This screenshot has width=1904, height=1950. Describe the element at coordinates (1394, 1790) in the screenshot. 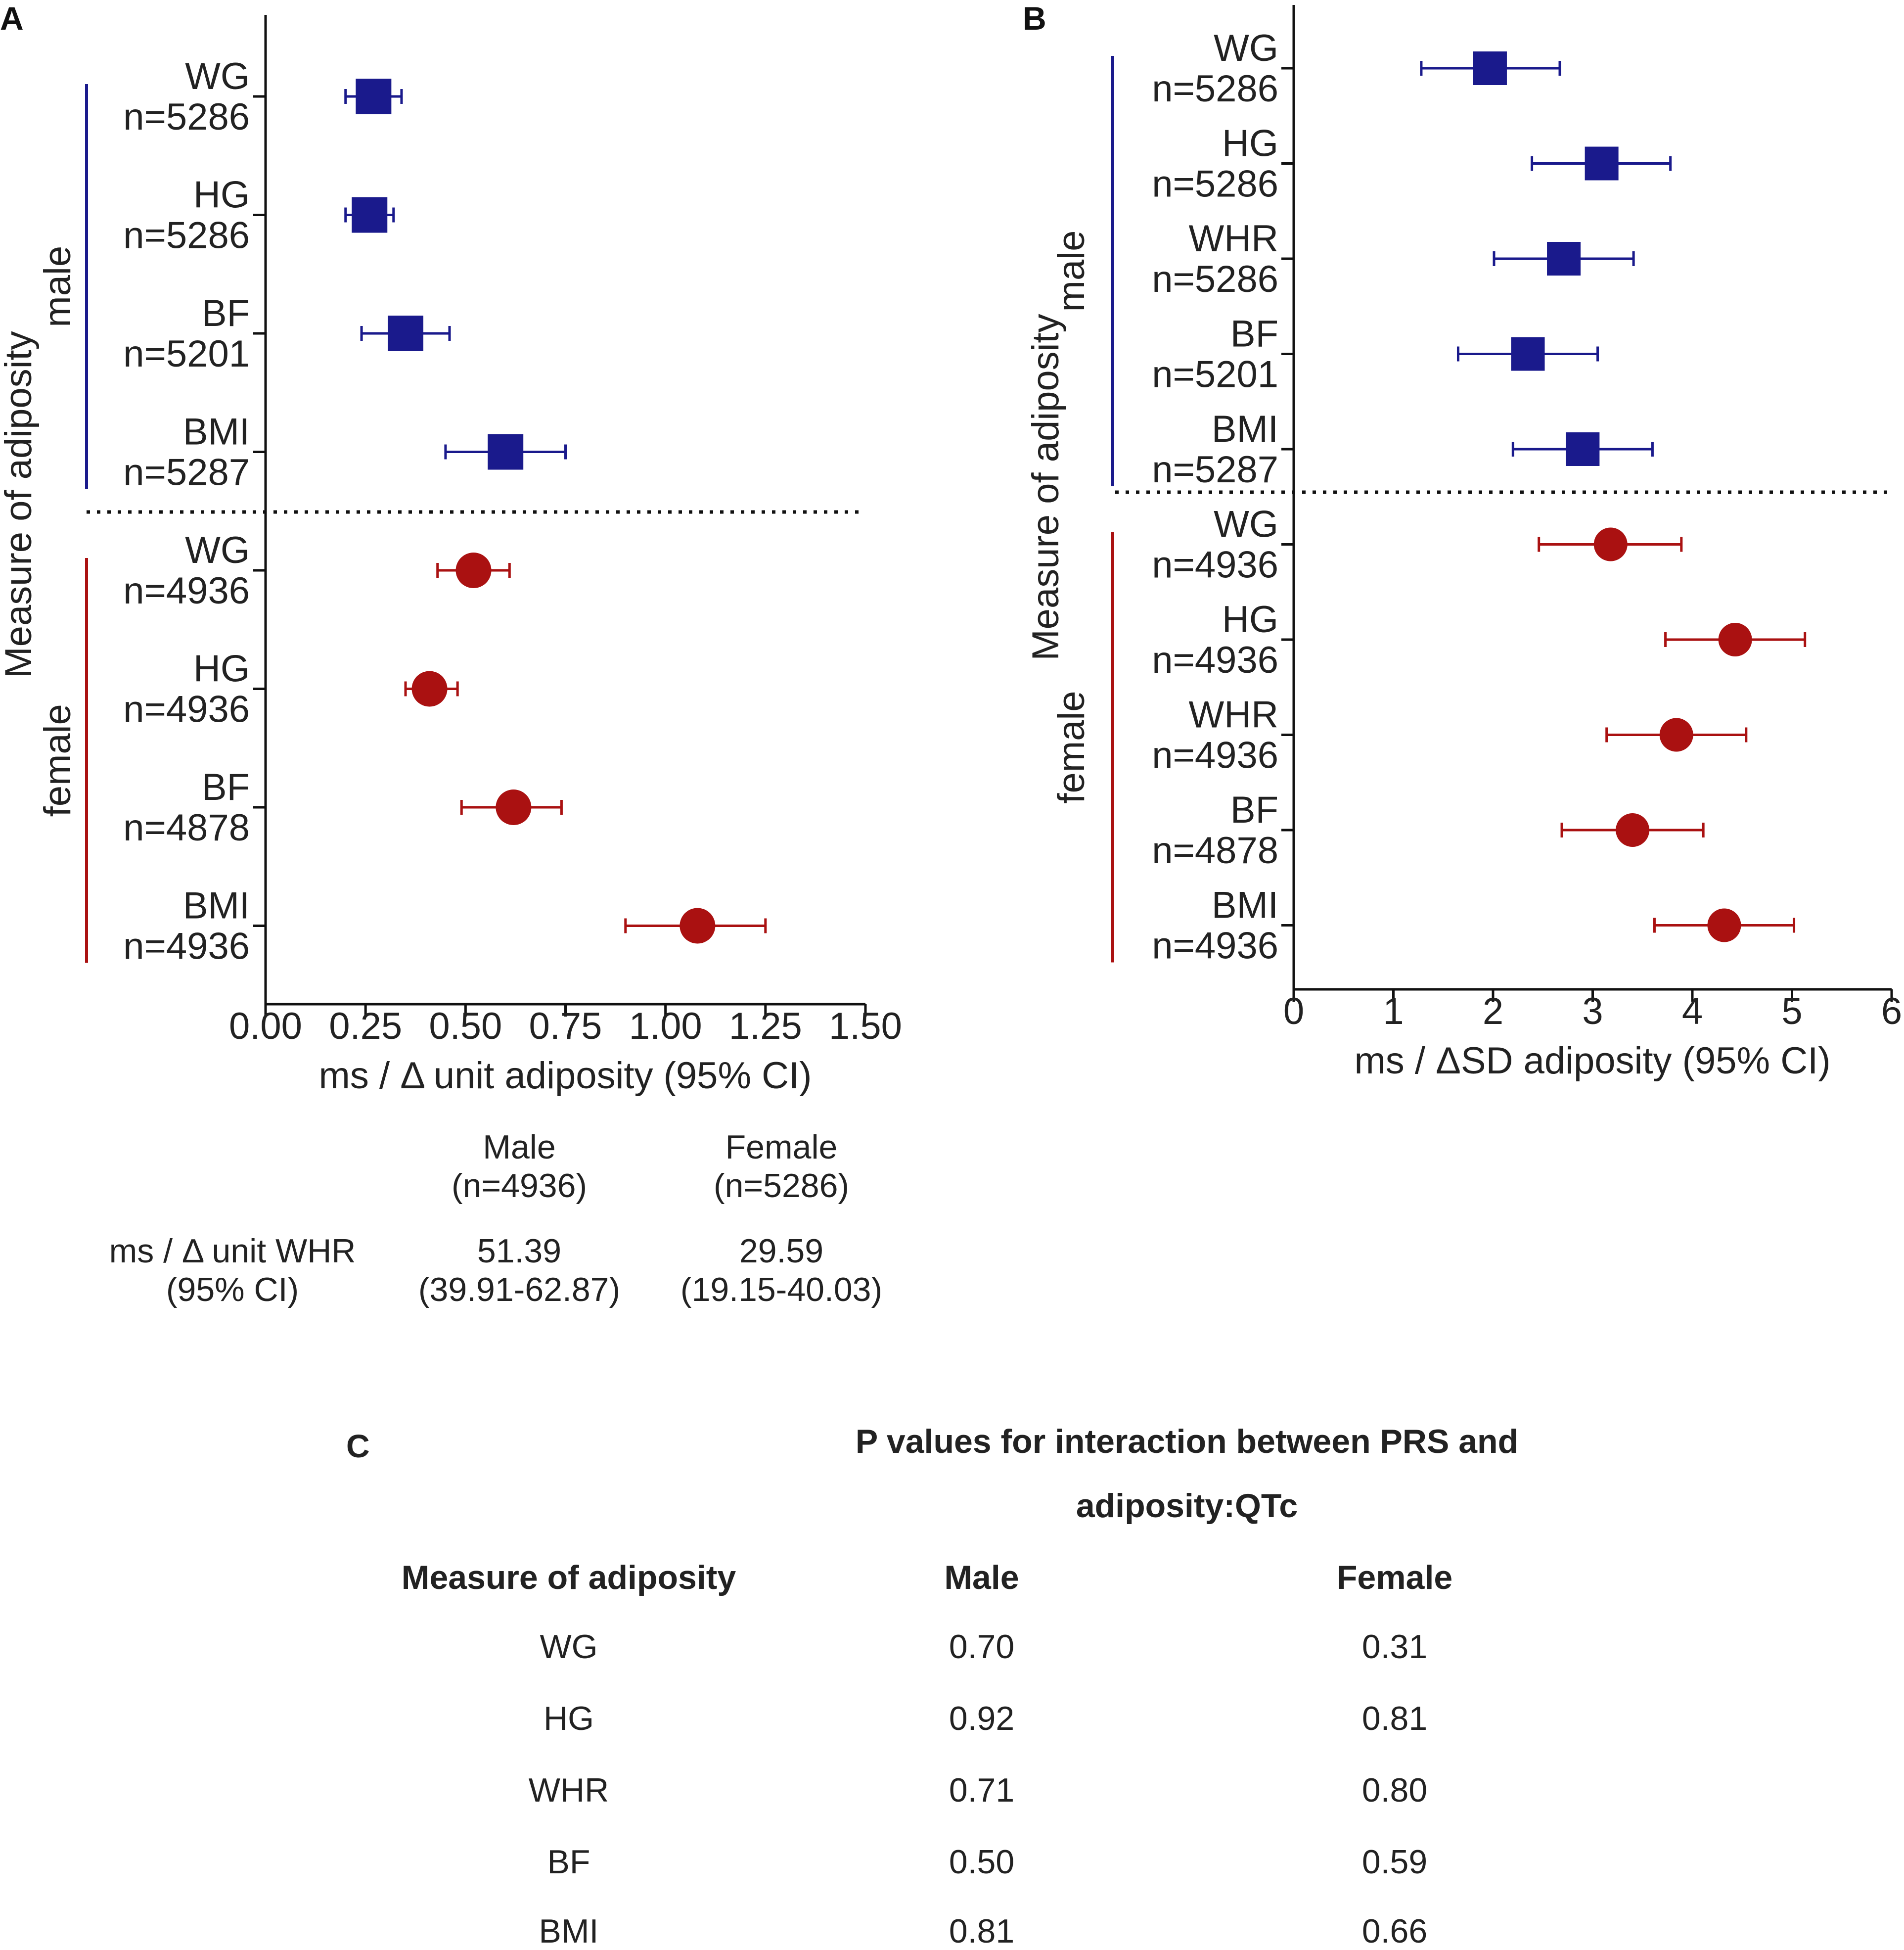

I see `table-cell-female: 0.80` at that location.